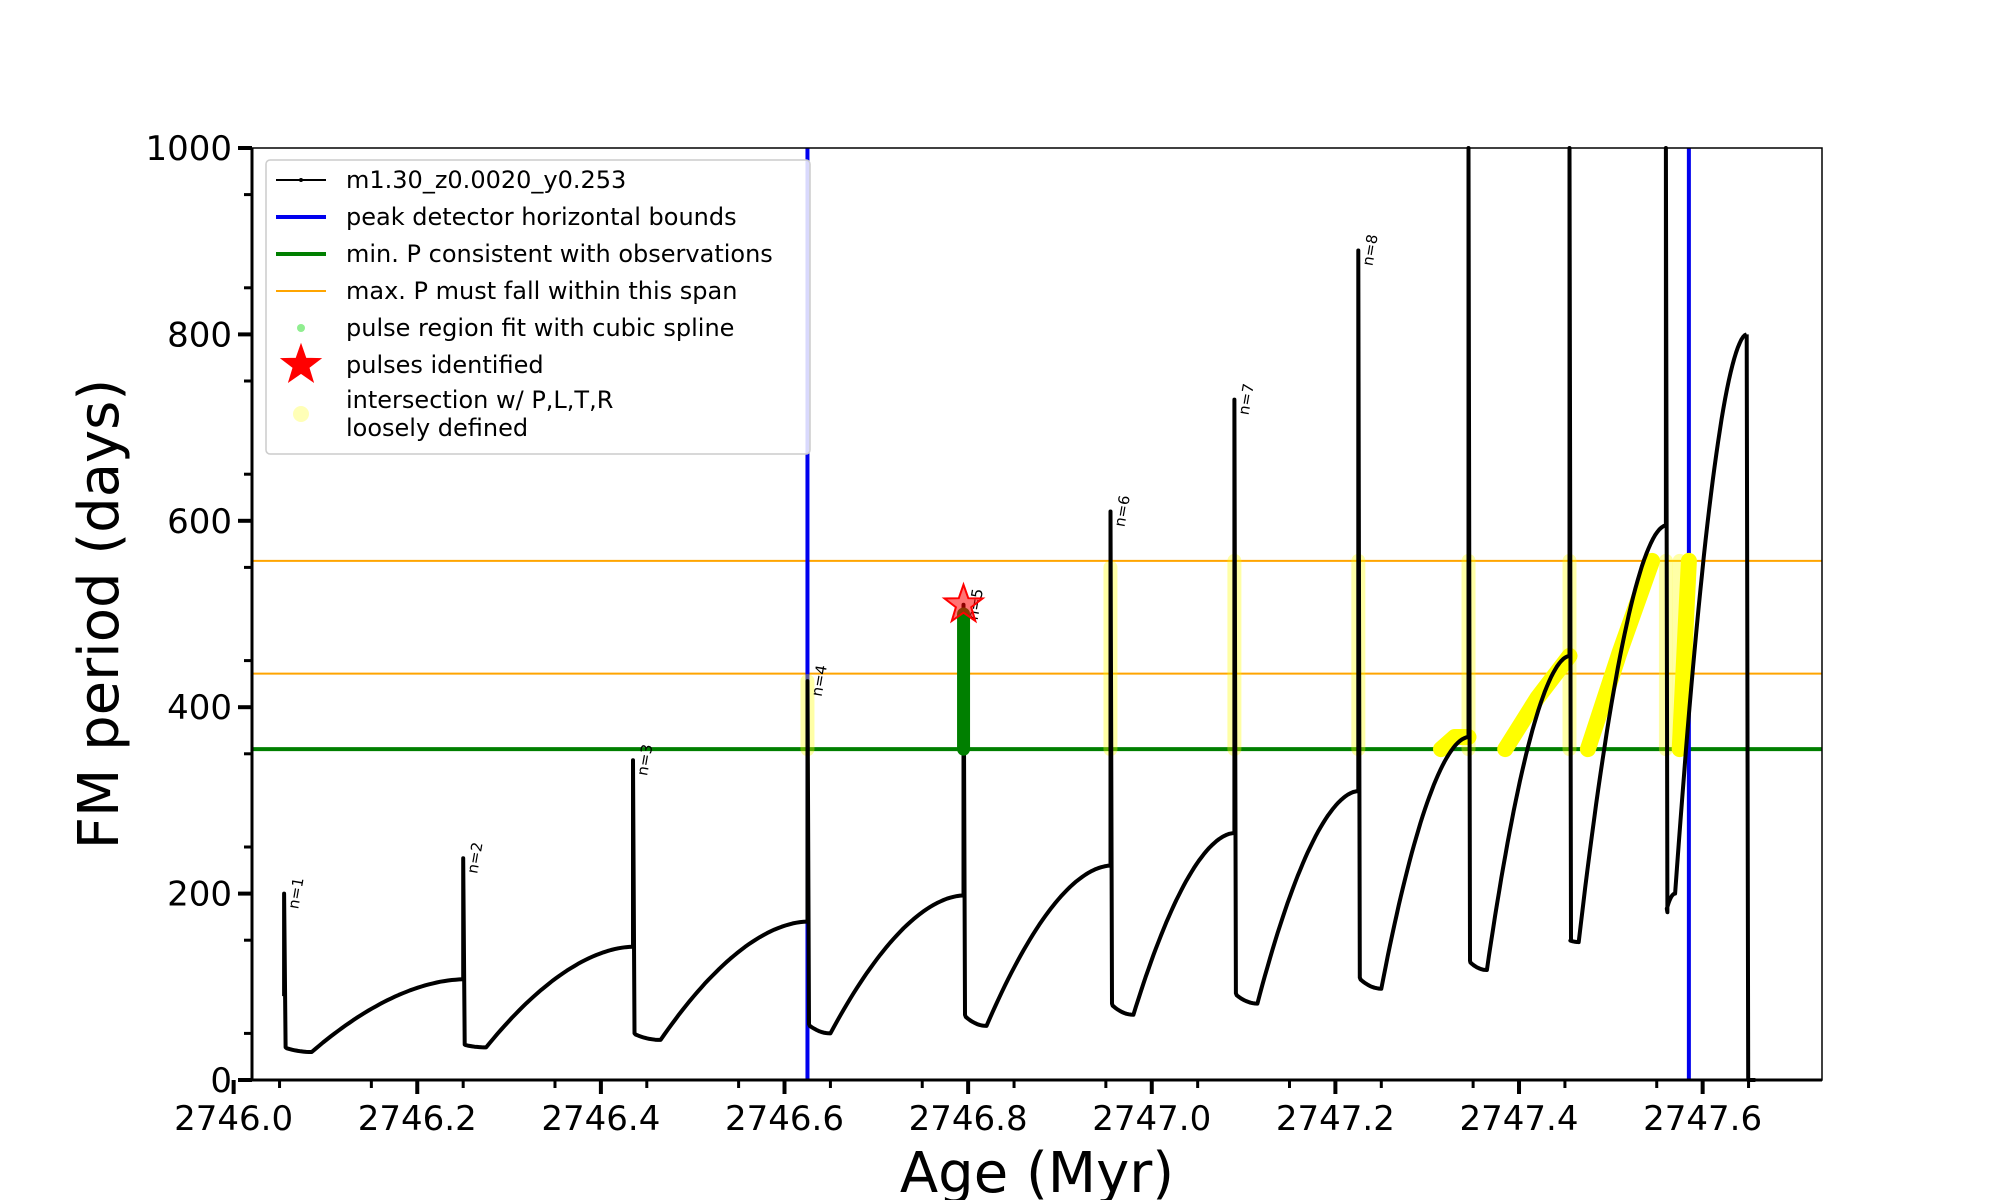  I want to click on legend-swatch-star, so click(301, 363).